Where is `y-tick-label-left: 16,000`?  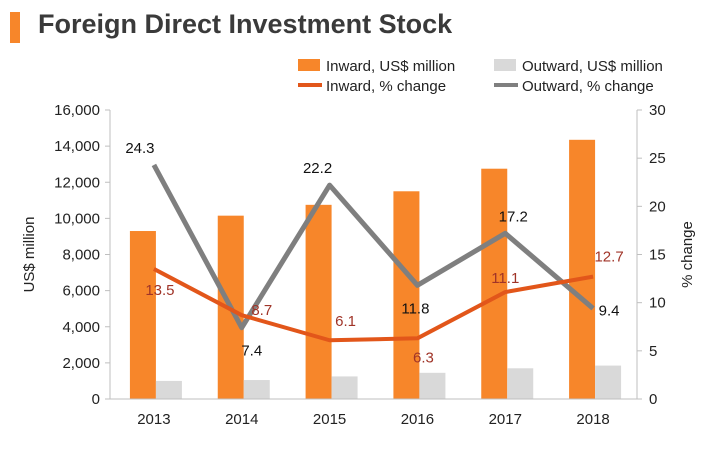 y-tick-label-left: 16,000 is located at coordinates (77, 110).